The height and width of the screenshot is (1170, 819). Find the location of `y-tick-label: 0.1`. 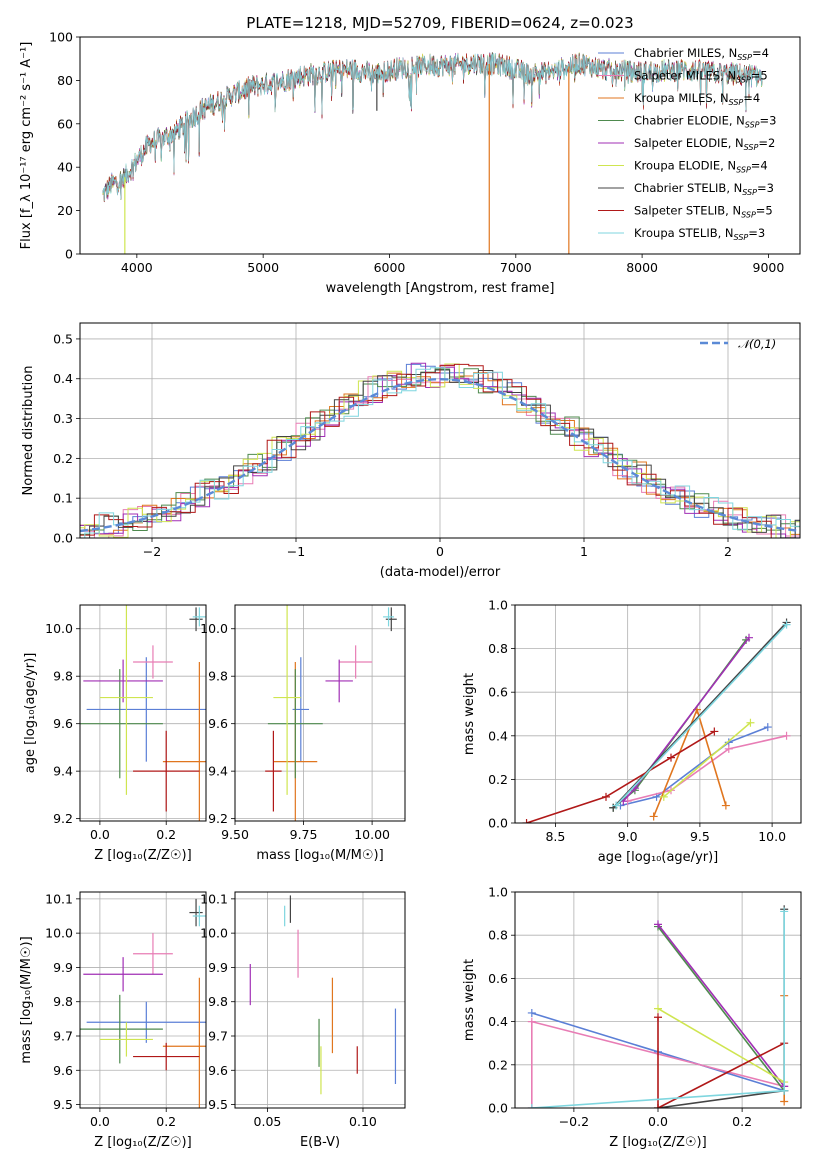

y-tick-label: 0.1 is located at coordinates (63, 498).